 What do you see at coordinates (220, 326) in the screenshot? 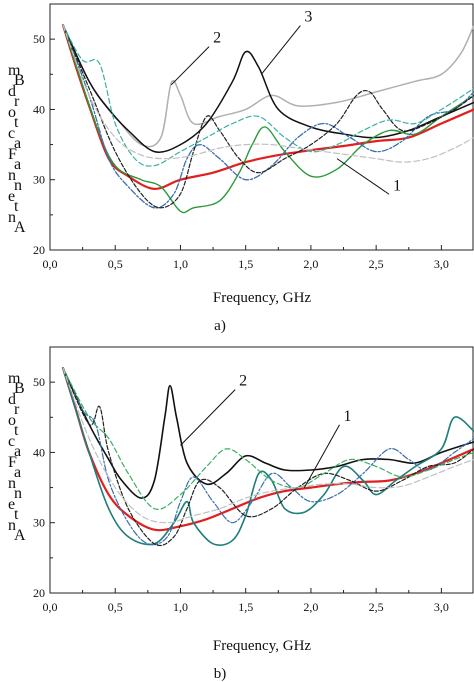
I see `panel-label: a)` at bounding box center [220, 326].